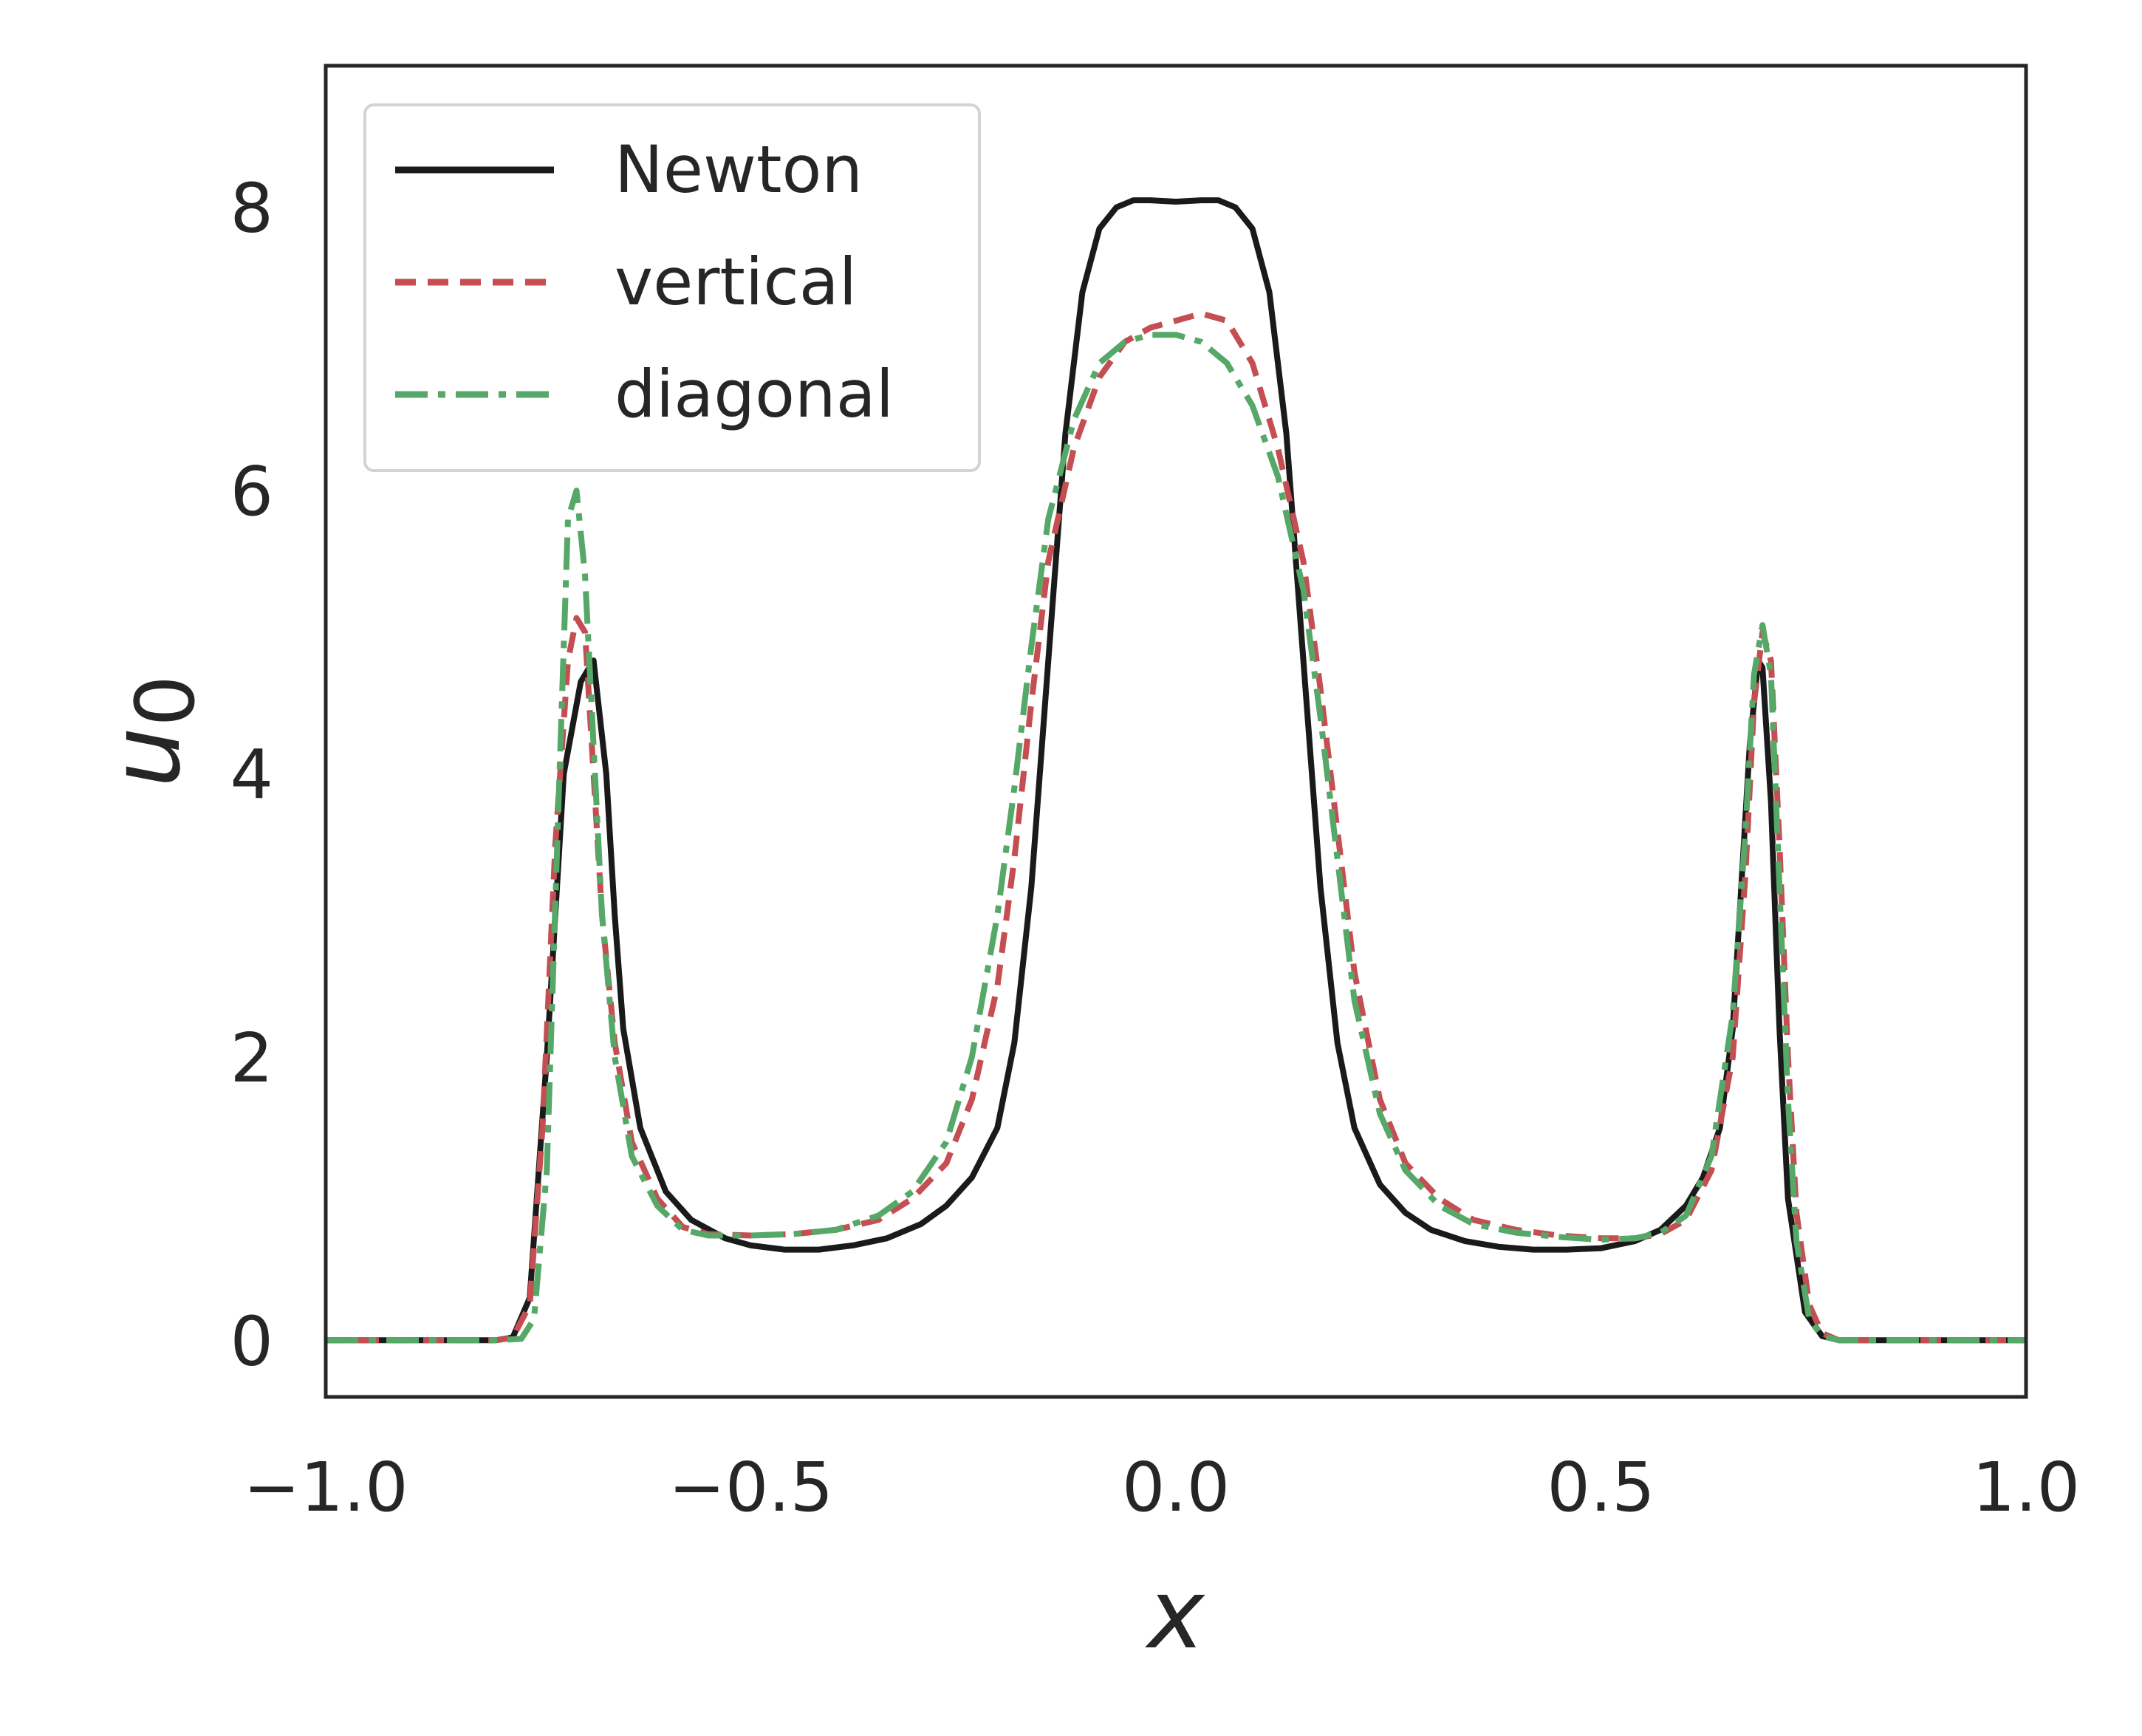 The image size is (2142, 1736). Describe the element at coordinates (252, 1341) in the screenshot. I see `y-tick-label: 0` at that location.